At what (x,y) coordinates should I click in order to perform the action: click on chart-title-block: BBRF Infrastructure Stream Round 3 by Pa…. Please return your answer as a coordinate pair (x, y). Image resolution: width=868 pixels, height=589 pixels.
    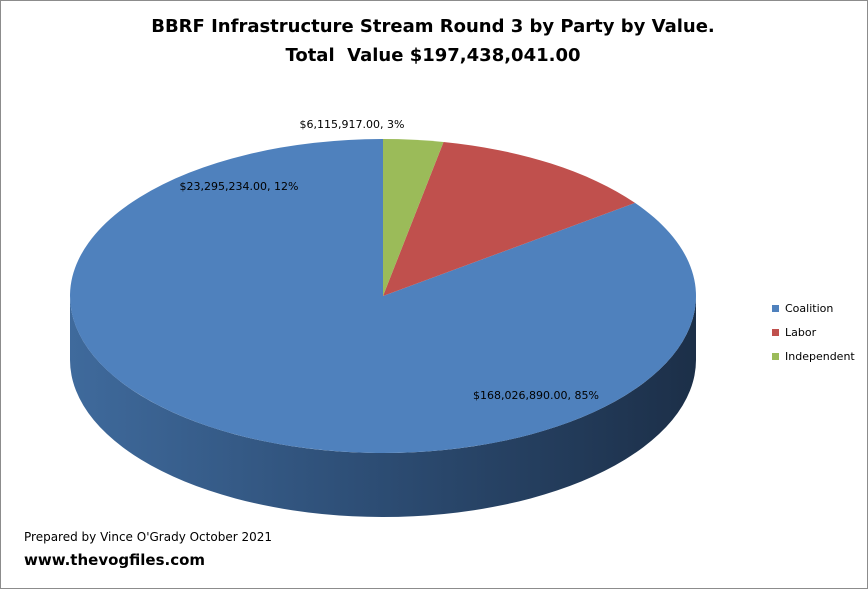
    Looking at the image, I should click on (433, 41).